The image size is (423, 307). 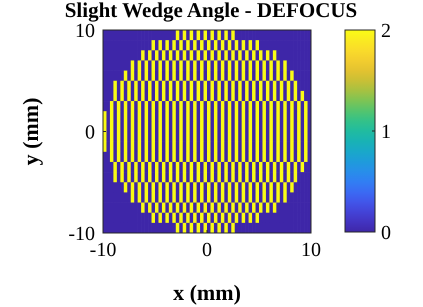 I want to click on chart-title: Slight Wedge Angle - DEFOCUS, so click(x=211, y=11).